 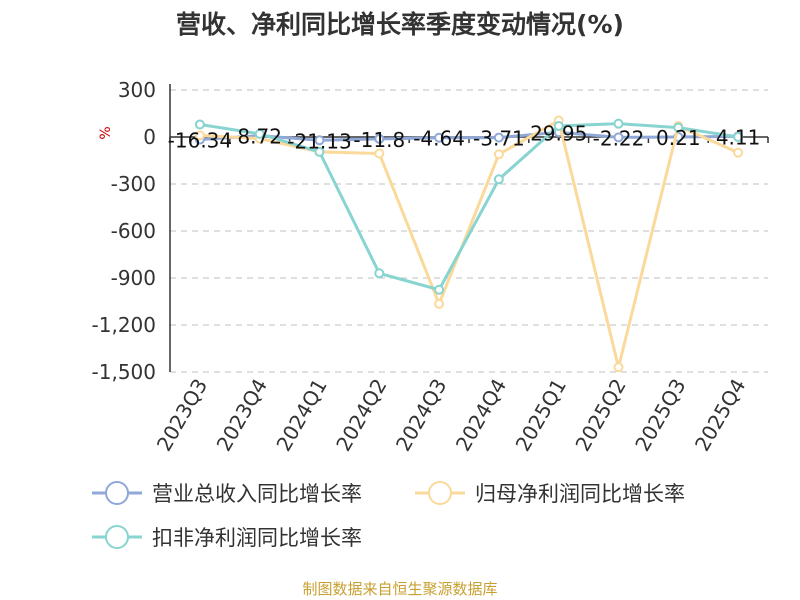 I want to click on y-tick-label: -1,200, so click(x=124, y=325).